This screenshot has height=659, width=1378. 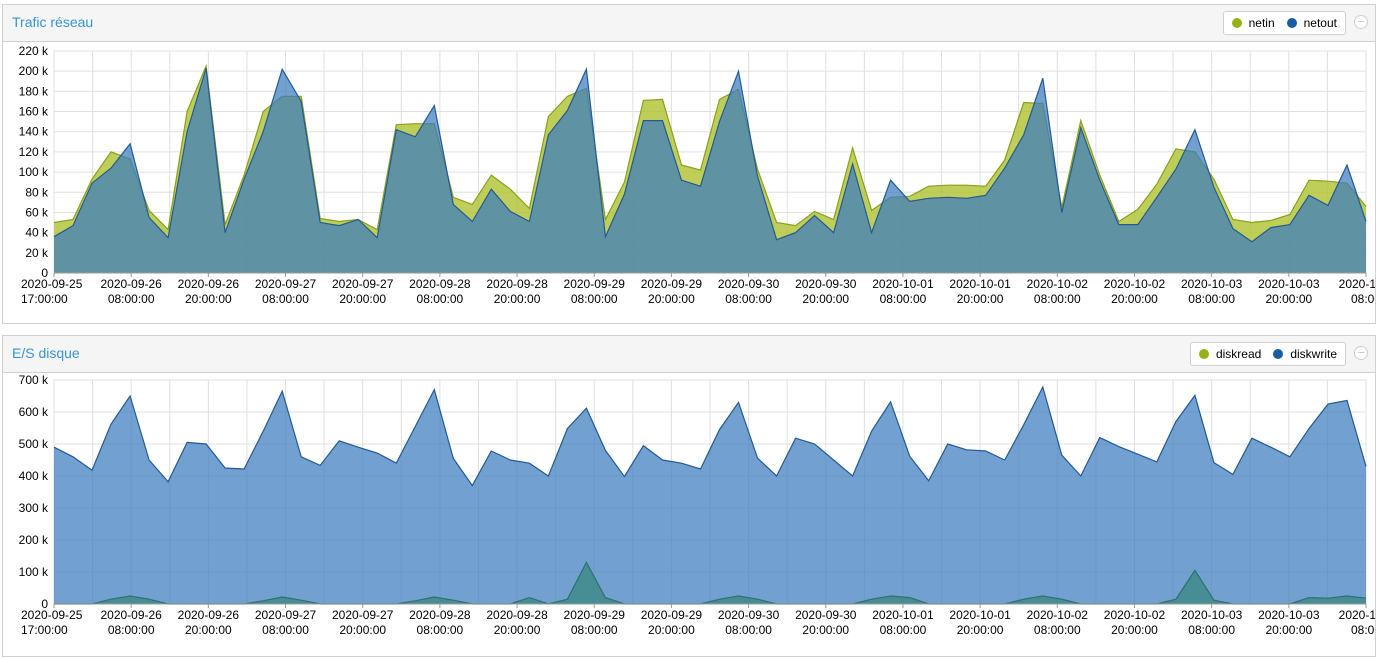 What do you see at coordinates (34, 444) in the screenshot?
I see `y-tick-label: 500 k` at bounding box center [34, 444].